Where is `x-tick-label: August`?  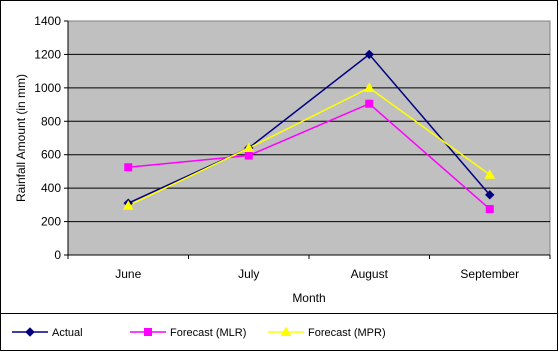 x-tick-label: August is located at coordinates (370, 274).